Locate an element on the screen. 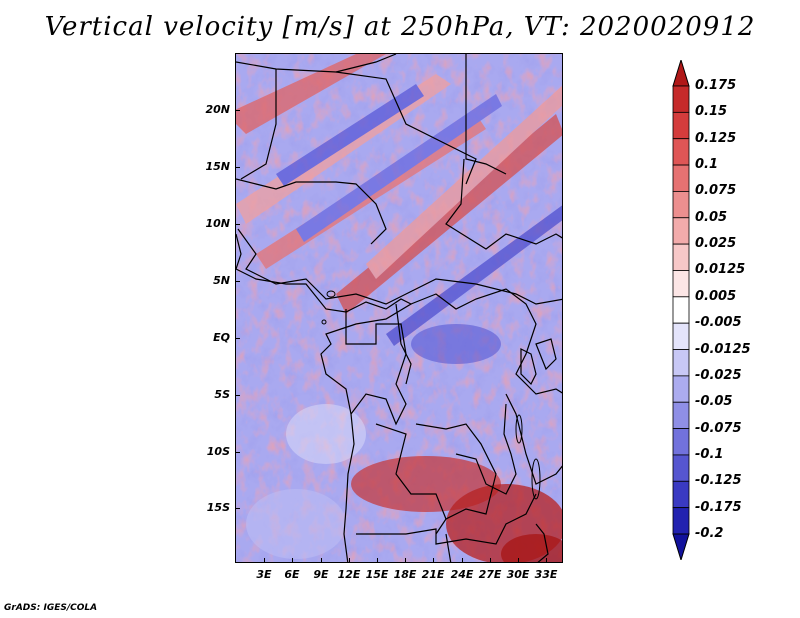 Image resolution: width=800 pixels, height=618 pixels. colorbar-label: 0.125 is located at coordinates (716, 138).